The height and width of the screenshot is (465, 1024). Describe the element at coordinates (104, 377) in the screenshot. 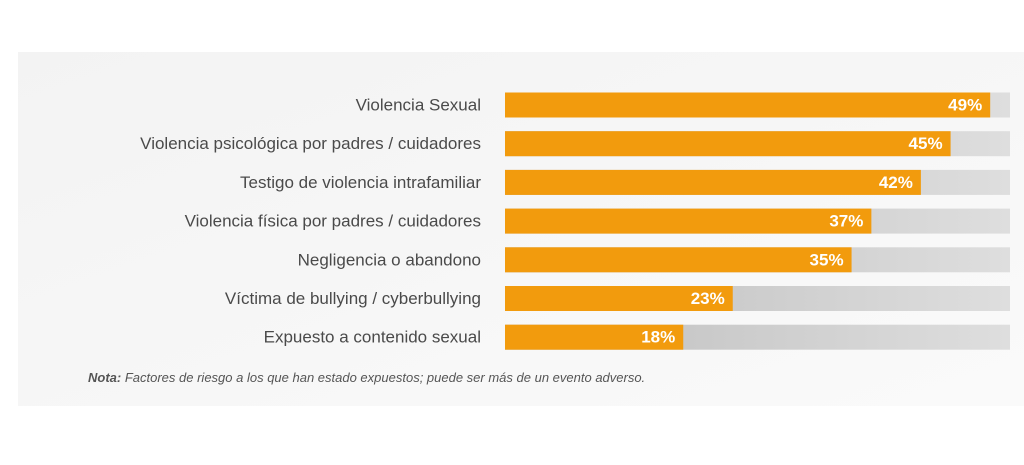

I see `note-label: Nota:` at that location.